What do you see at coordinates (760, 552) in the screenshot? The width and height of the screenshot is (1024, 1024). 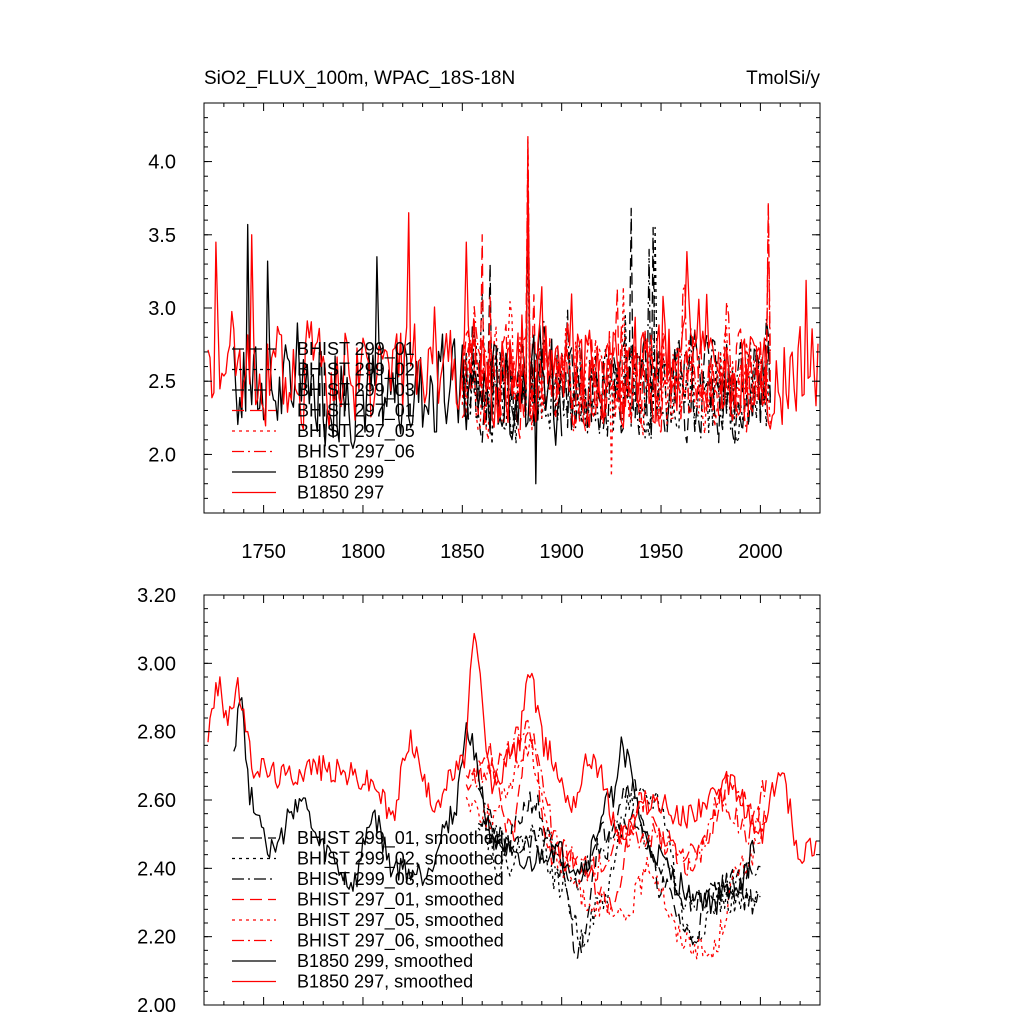 I see `top-x-tick-label: 2000` at bounding box center [760, 552].